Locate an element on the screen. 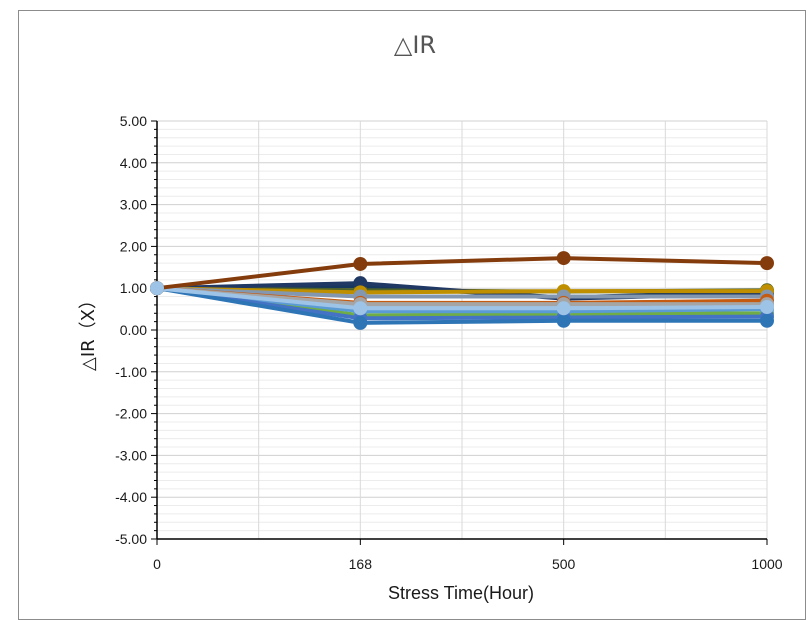 The image size is (809, 620). x-tick-label: 1000 is located at coordinates (766, 564).